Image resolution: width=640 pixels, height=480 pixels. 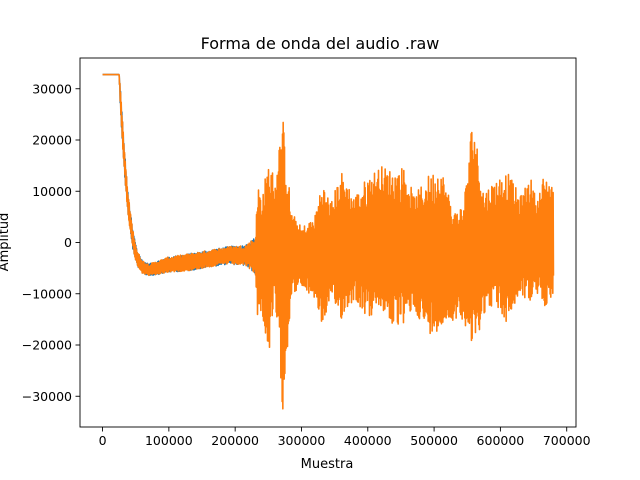 I want to click on x-tick-label: 700000, so click(x=567, y=440).